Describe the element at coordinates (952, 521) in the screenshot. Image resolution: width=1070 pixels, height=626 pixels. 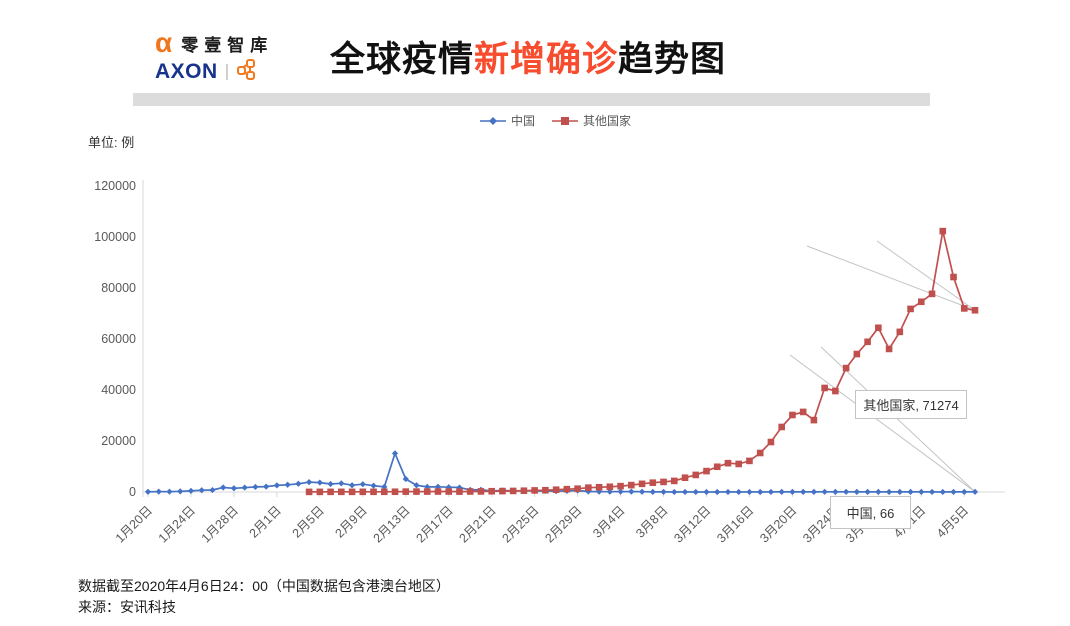
I see `svg-text: 4月5日` at that location.